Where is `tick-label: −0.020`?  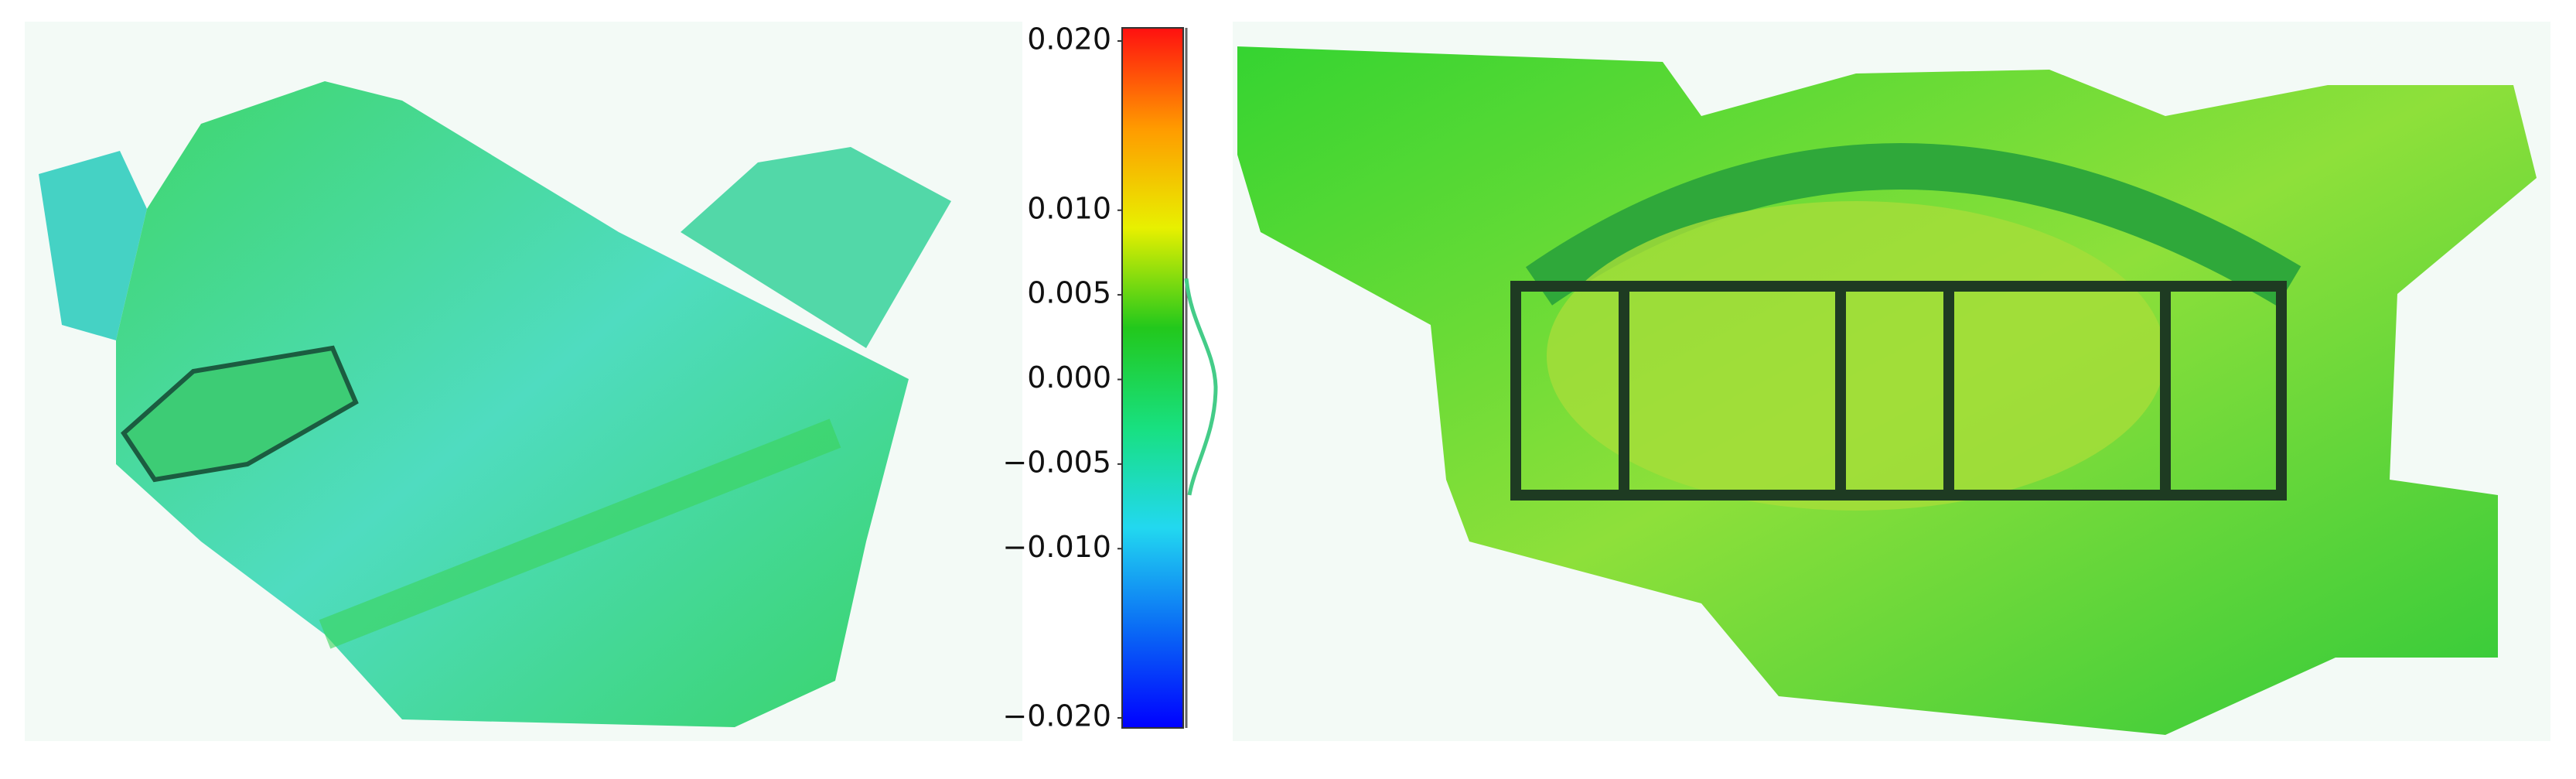 tick-label: −0.020 is located at coordinates (1056, 716).